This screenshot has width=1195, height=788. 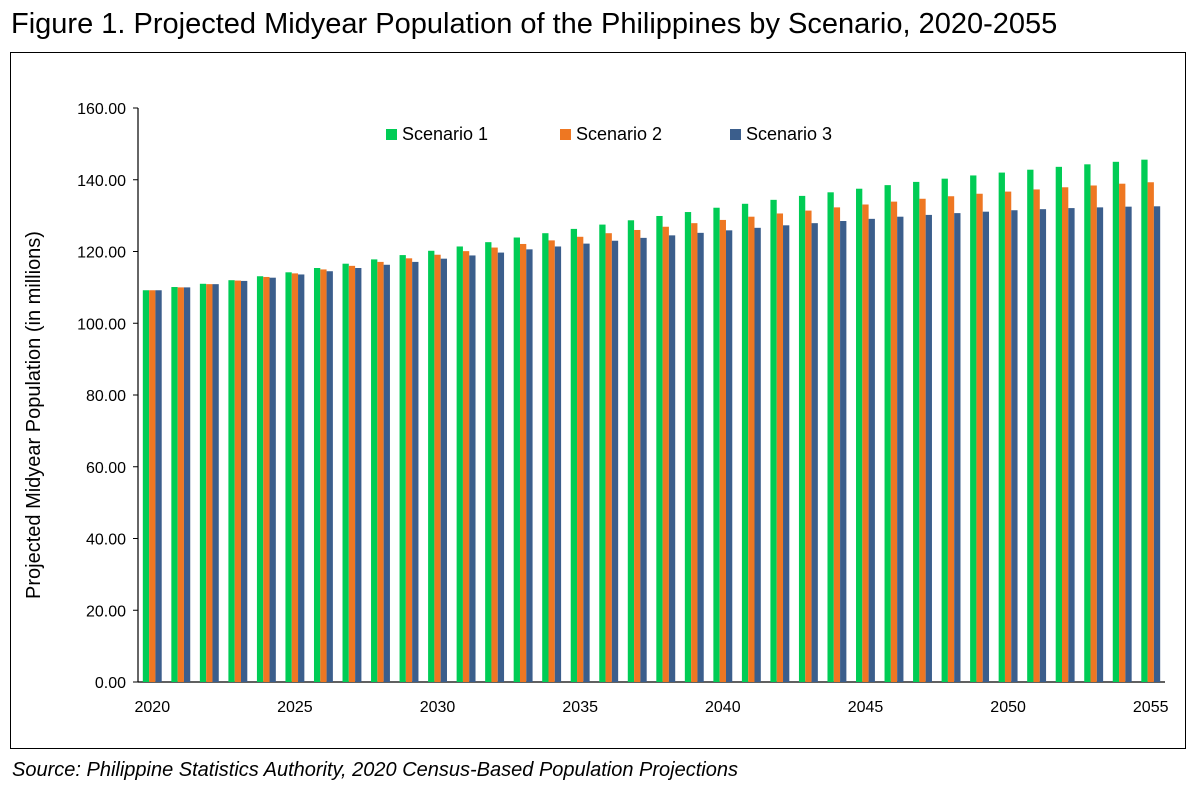 What do you see at coordinates (203, 482) in the screenshot?
I see `bar-scenario-1-2022` at bounding box center [203, 482].